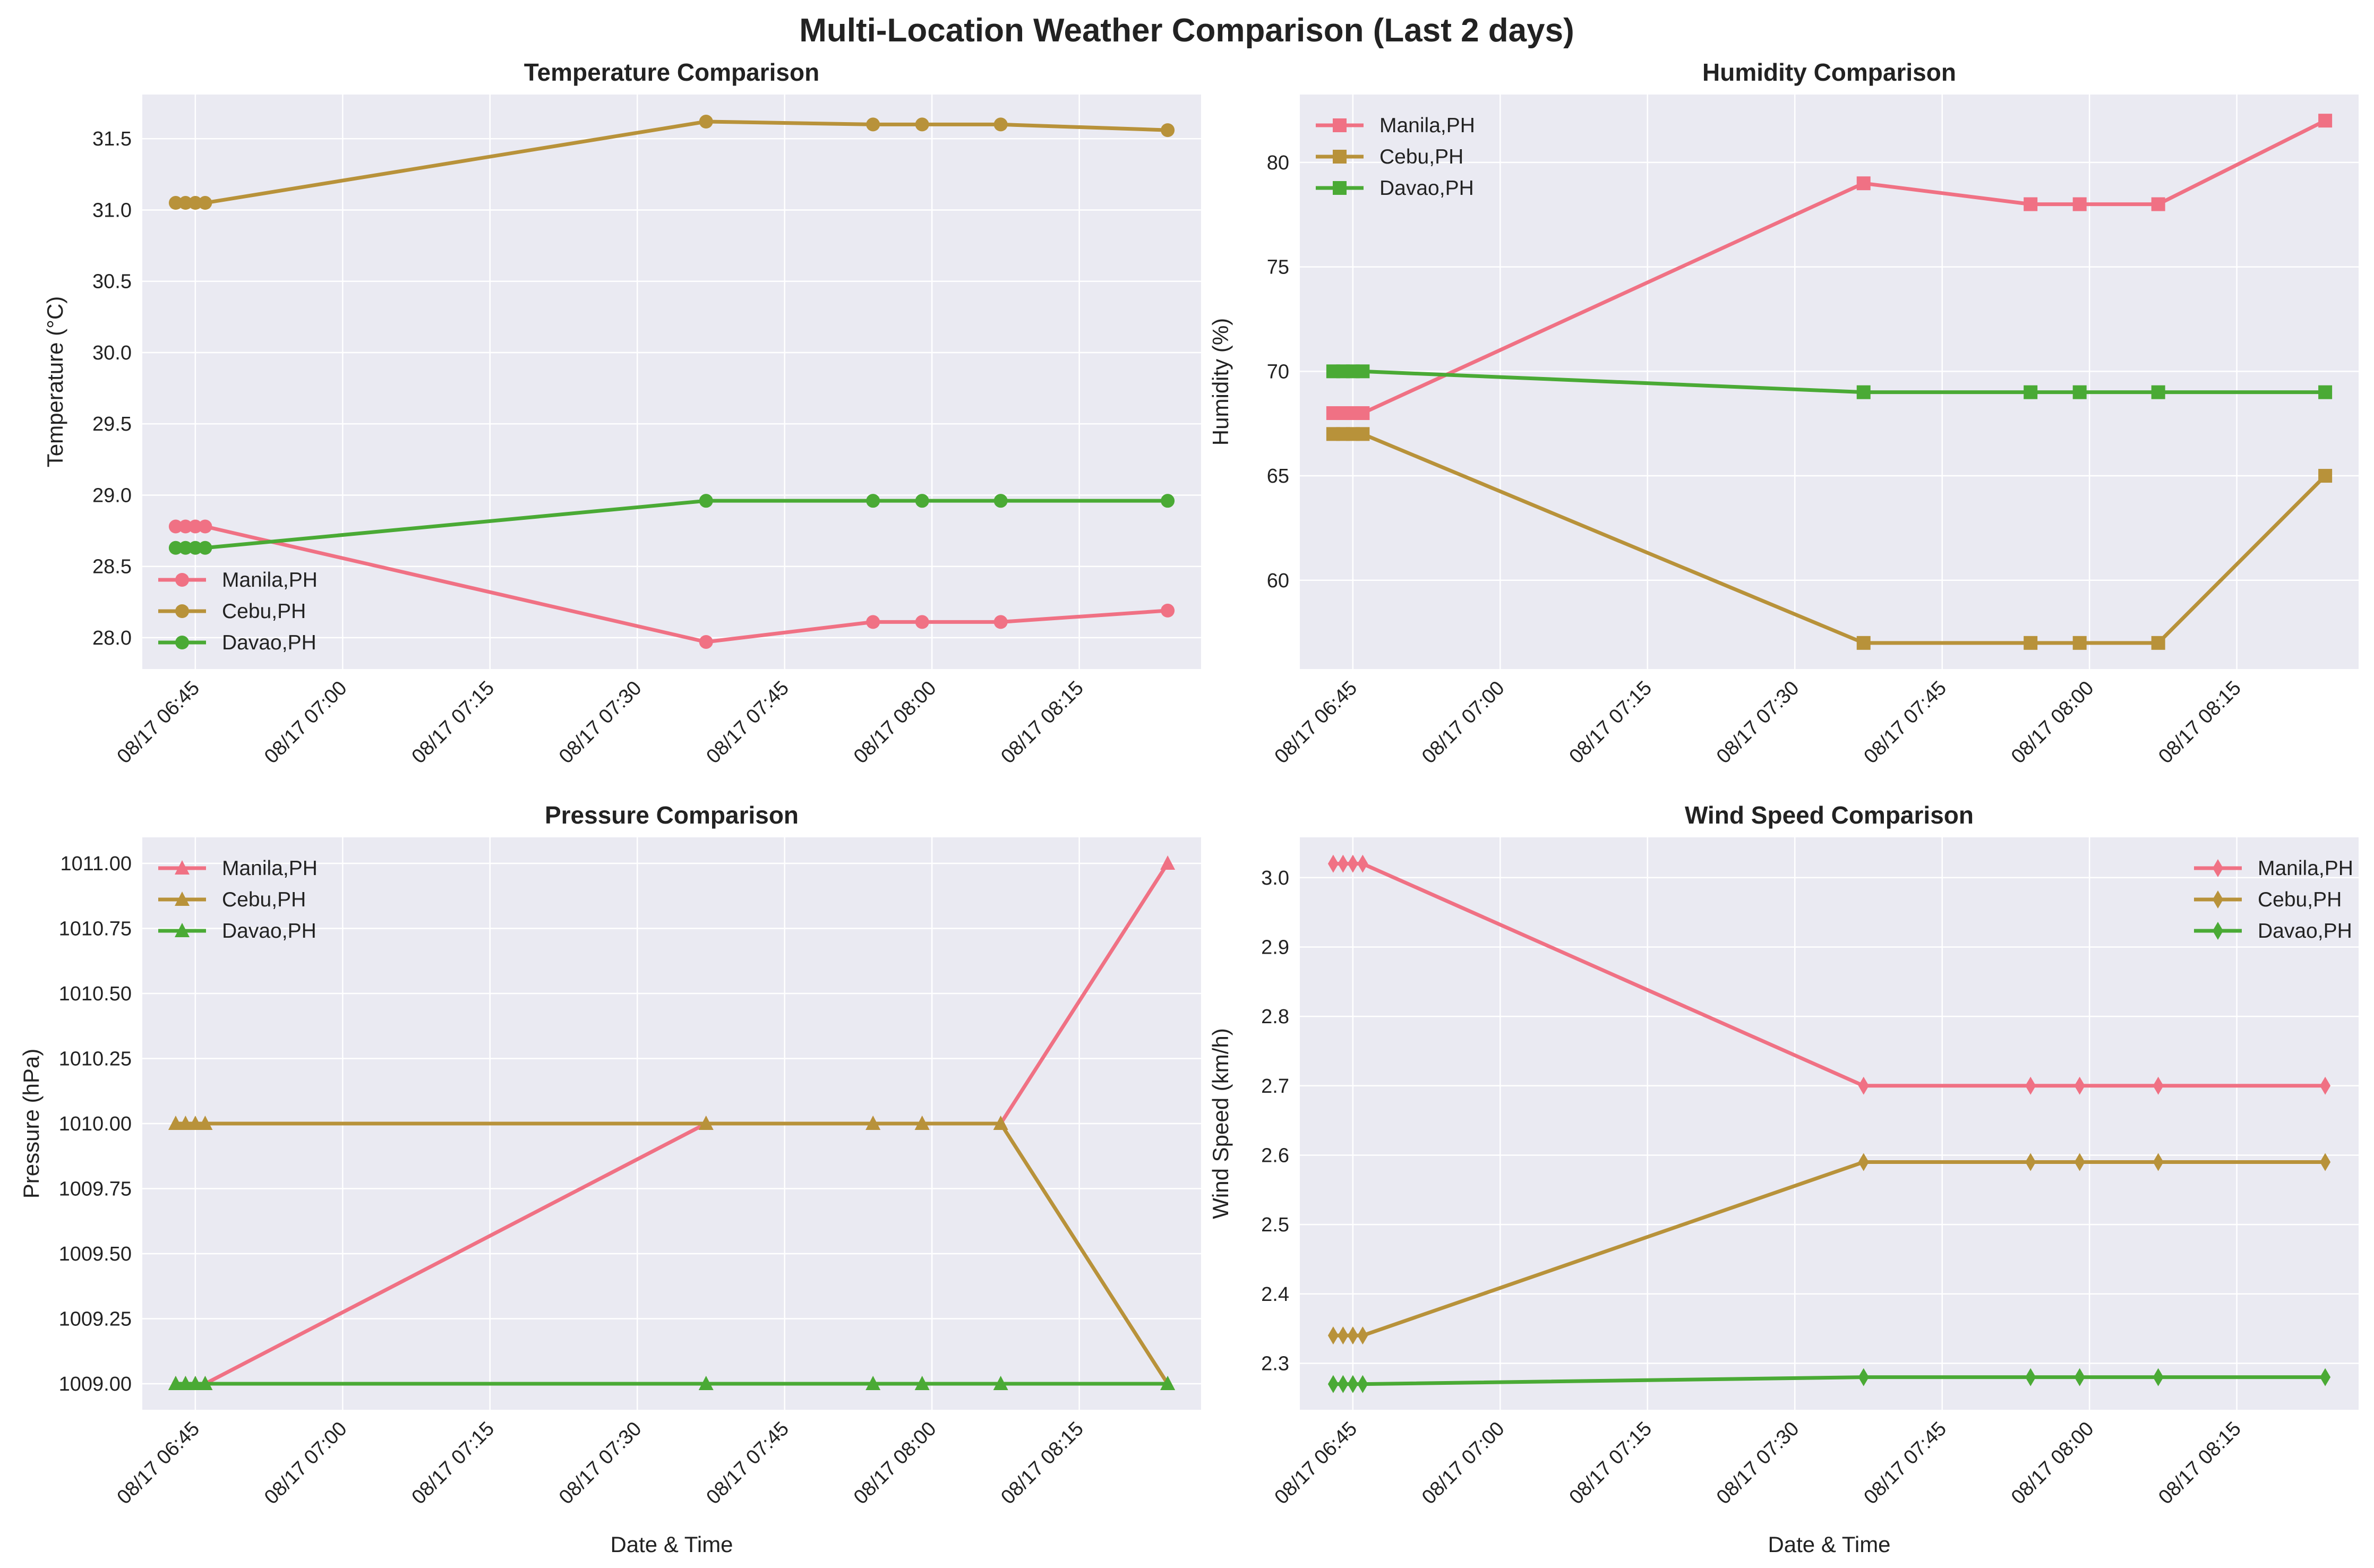 The width and height of the screenshot is (2374, 1568). I want to click on y-tick-label: 1009.25, so click(95, 1319).